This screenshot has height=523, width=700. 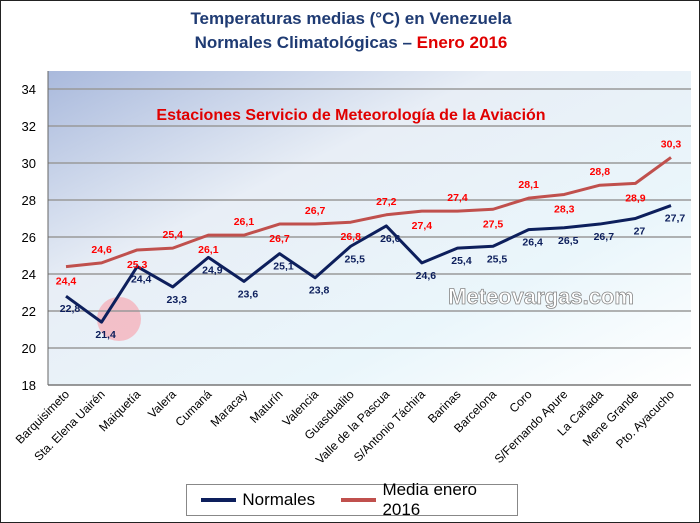 What do you see at coordinates (429, 499) in the screenshot?
I see `legend-label-media: Media enero 2016` at bounding box center [429, 499].